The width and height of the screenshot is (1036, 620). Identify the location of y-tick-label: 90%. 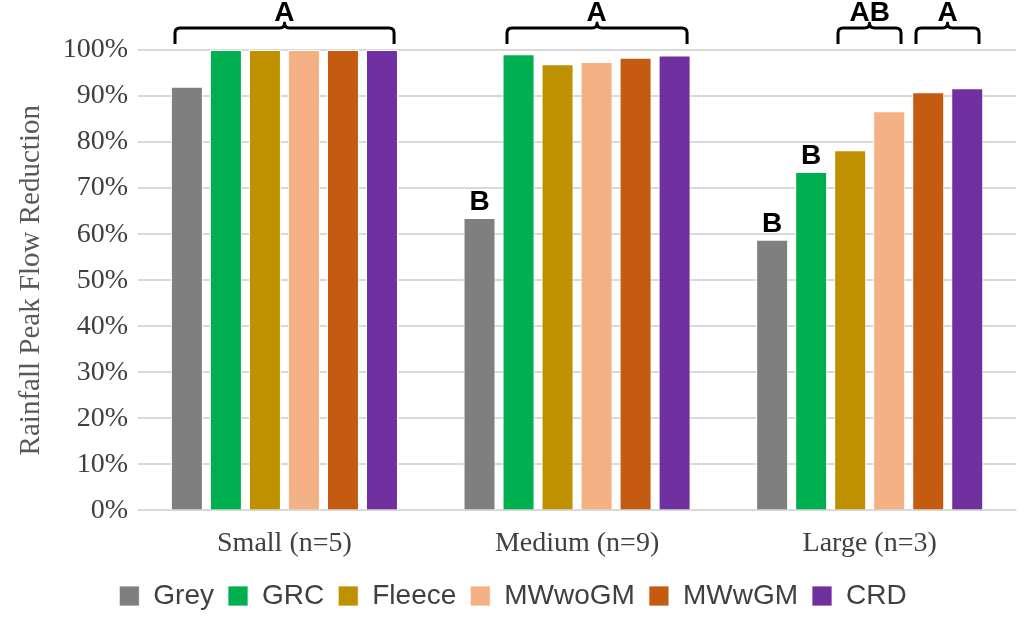
(102, 94).